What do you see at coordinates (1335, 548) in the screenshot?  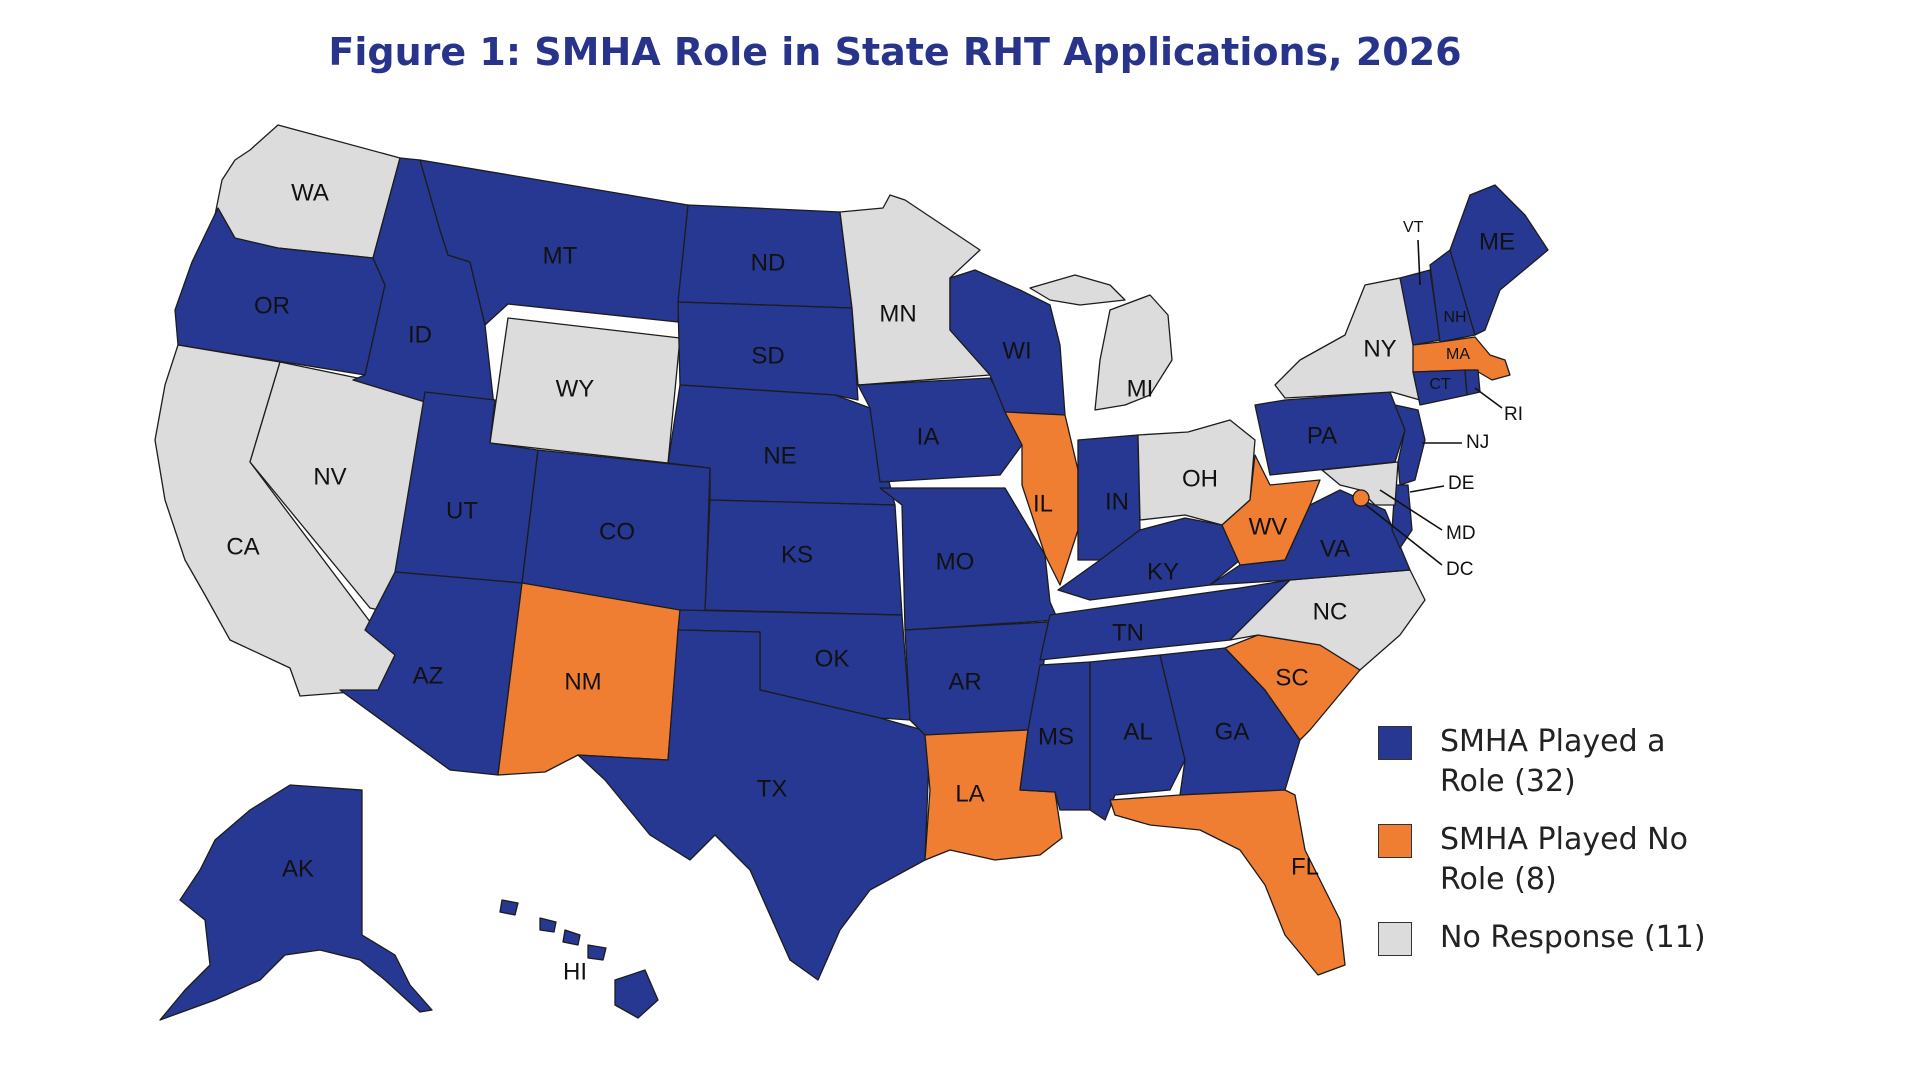 I see `label-va: VA` at bounding box center [1335, 548].